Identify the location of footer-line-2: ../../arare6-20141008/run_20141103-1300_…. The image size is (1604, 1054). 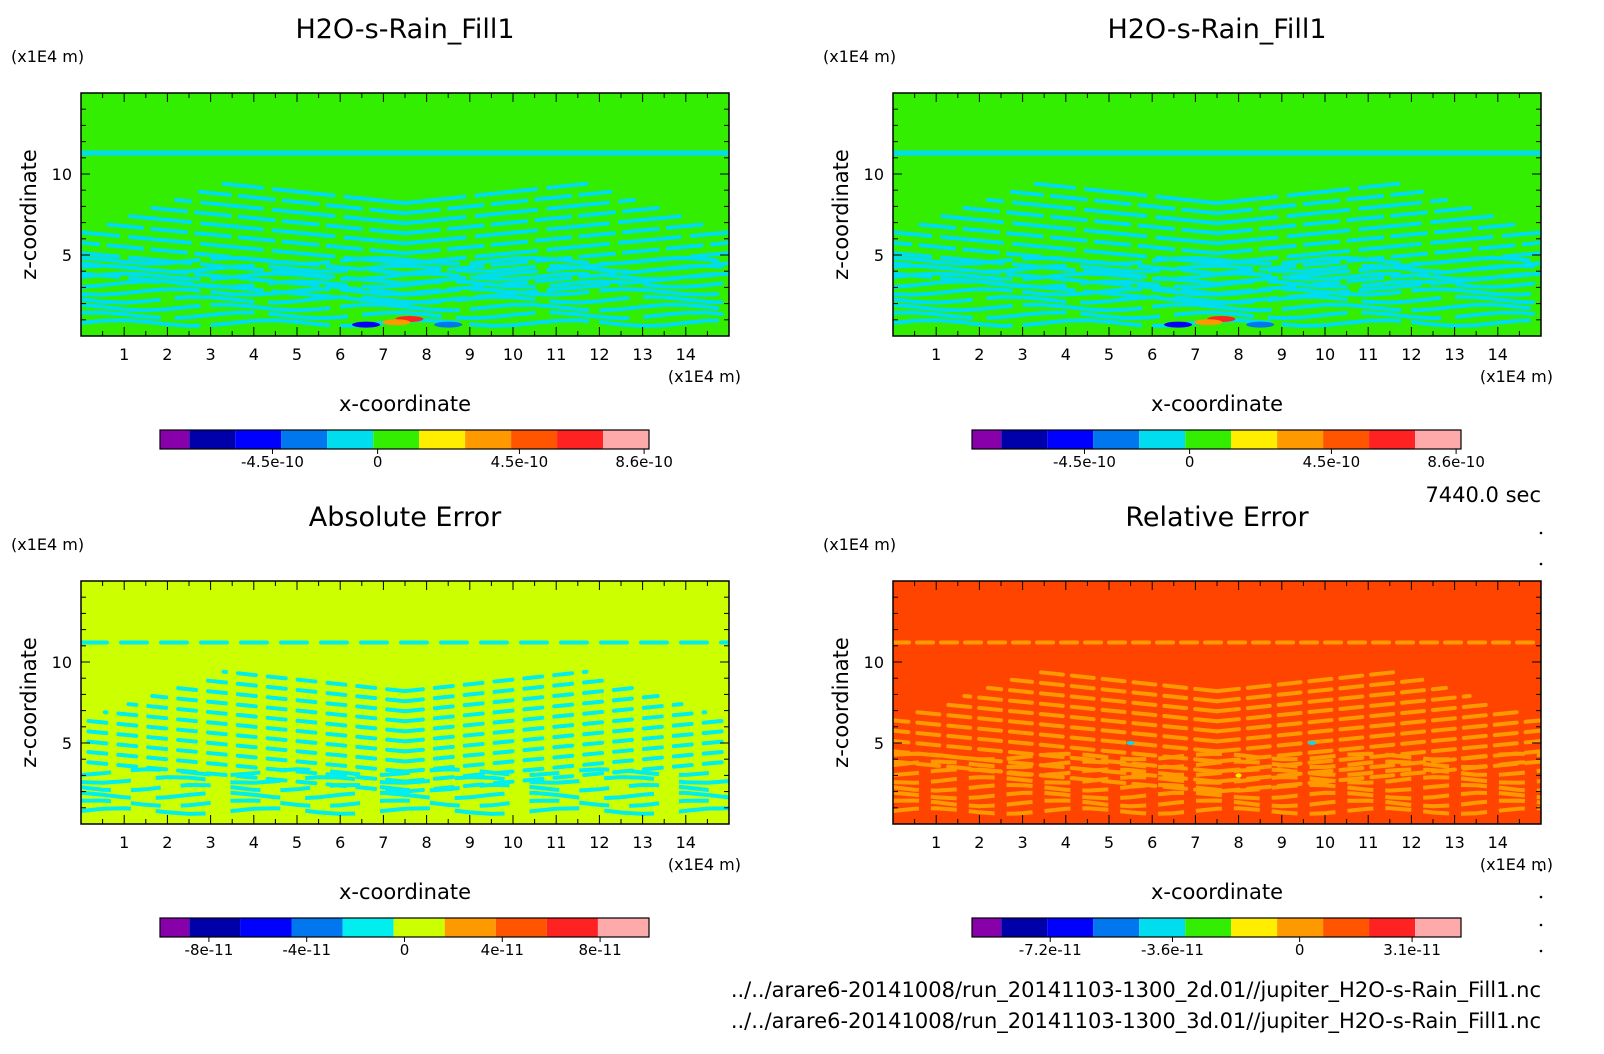
(1136, 1021).